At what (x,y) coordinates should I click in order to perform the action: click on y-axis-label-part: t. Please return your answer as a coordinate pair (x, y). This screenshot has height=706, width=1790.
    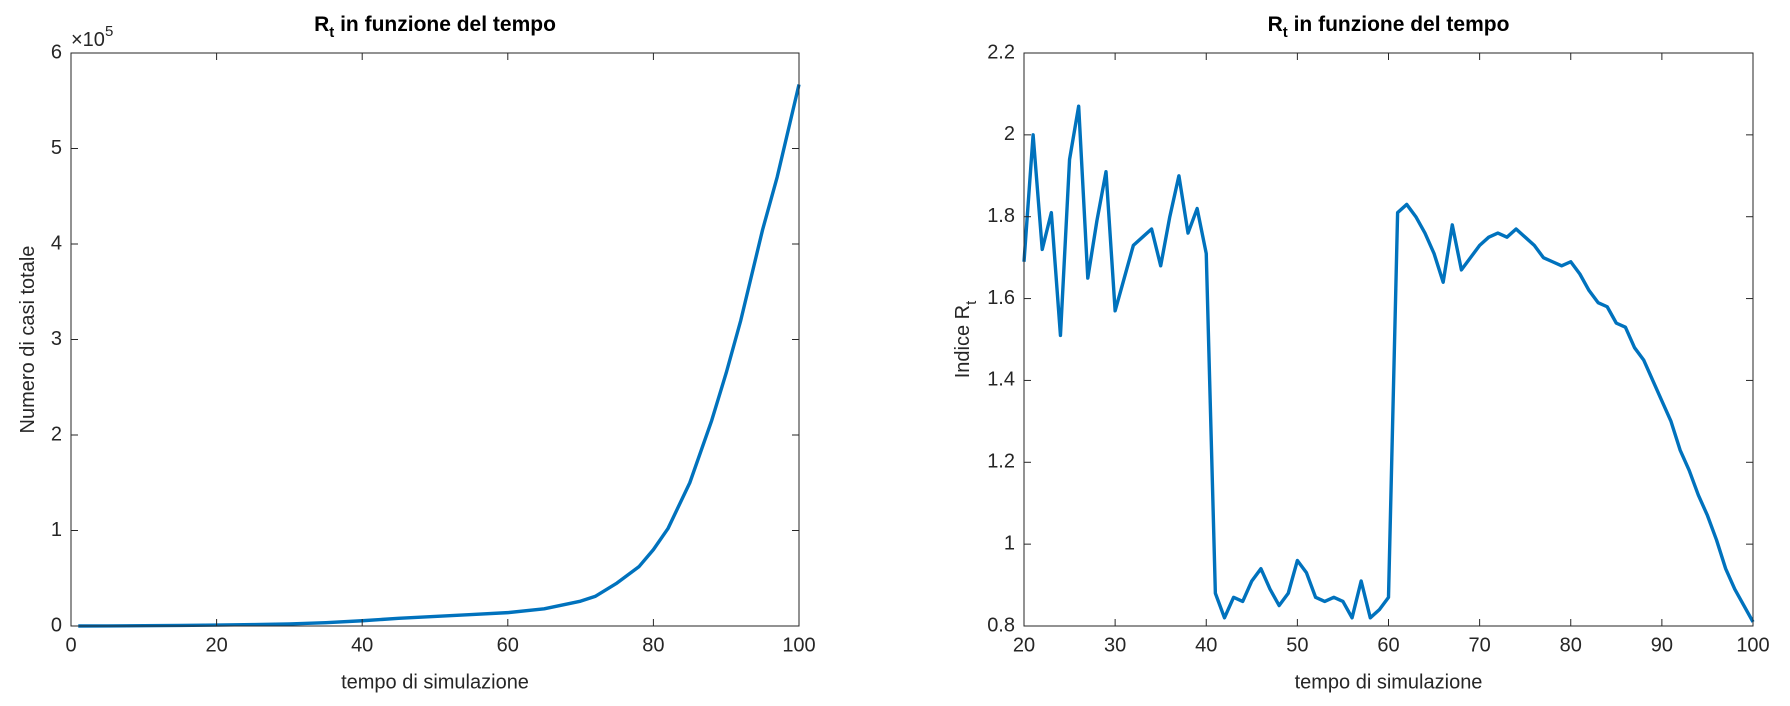
    Looking at the image, I should click on (971, 302).